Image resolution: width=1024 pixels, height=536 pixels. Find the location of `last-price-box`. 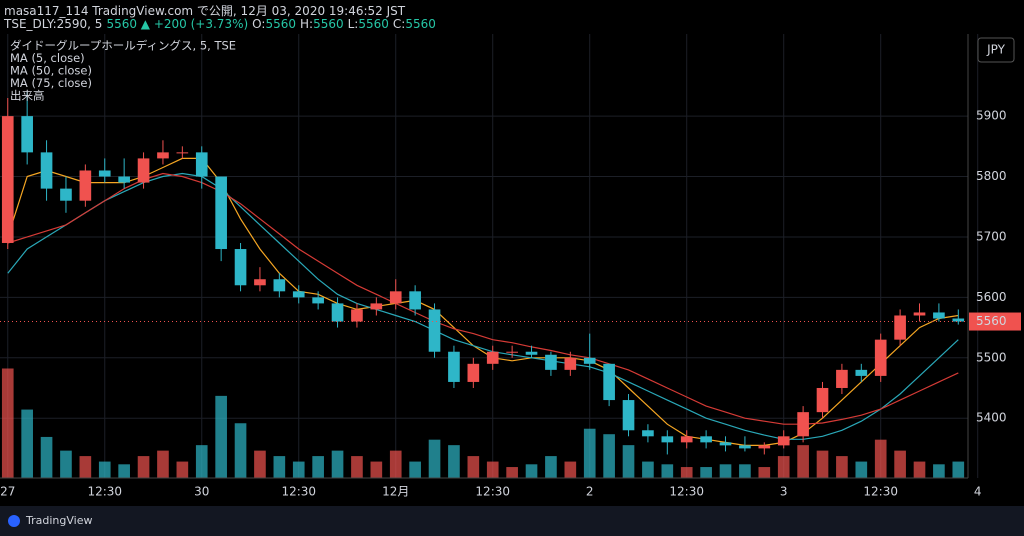

last-price-box is located at coordinates (995, 321).